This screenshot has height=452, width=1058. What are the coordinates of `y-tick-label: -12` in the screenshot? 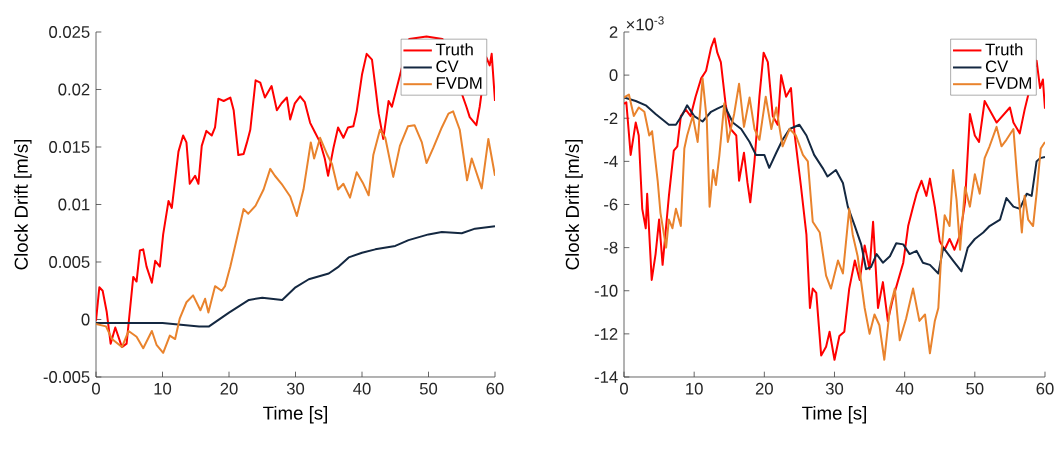 It's located at (606, 334).